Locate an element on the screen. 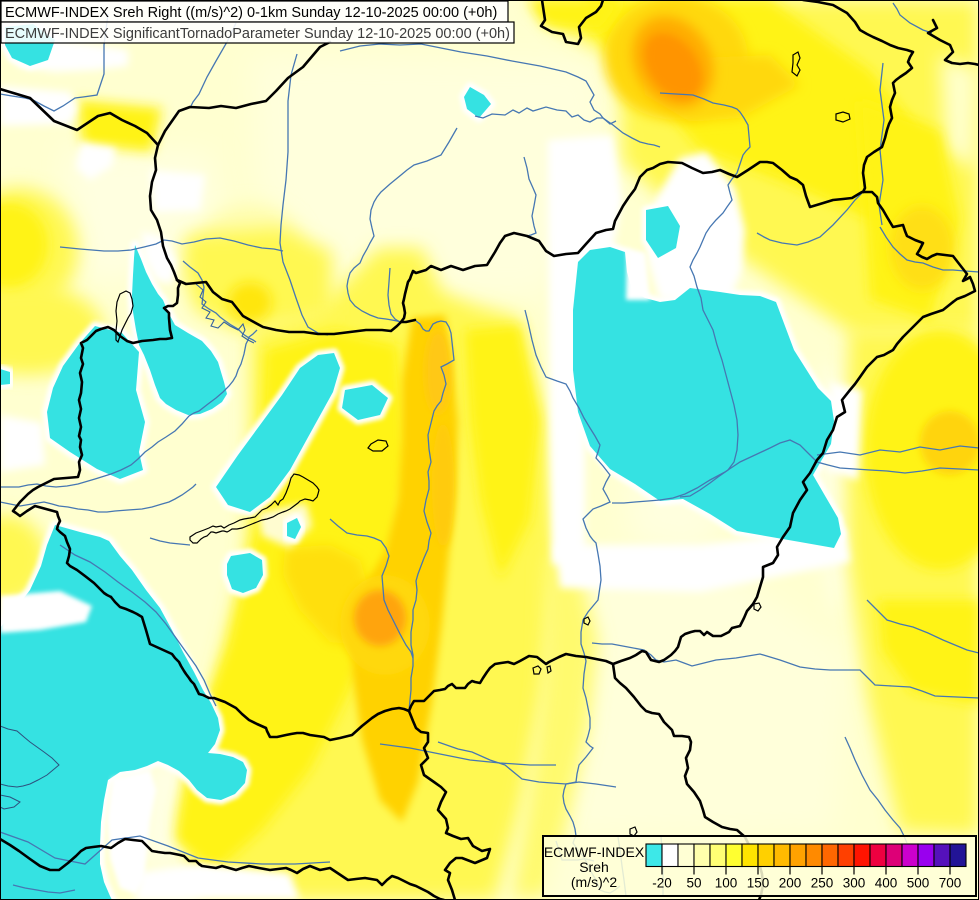 This screenshot has width=979, height=900. svg-text: 400 is located at coordinates (886, 883).